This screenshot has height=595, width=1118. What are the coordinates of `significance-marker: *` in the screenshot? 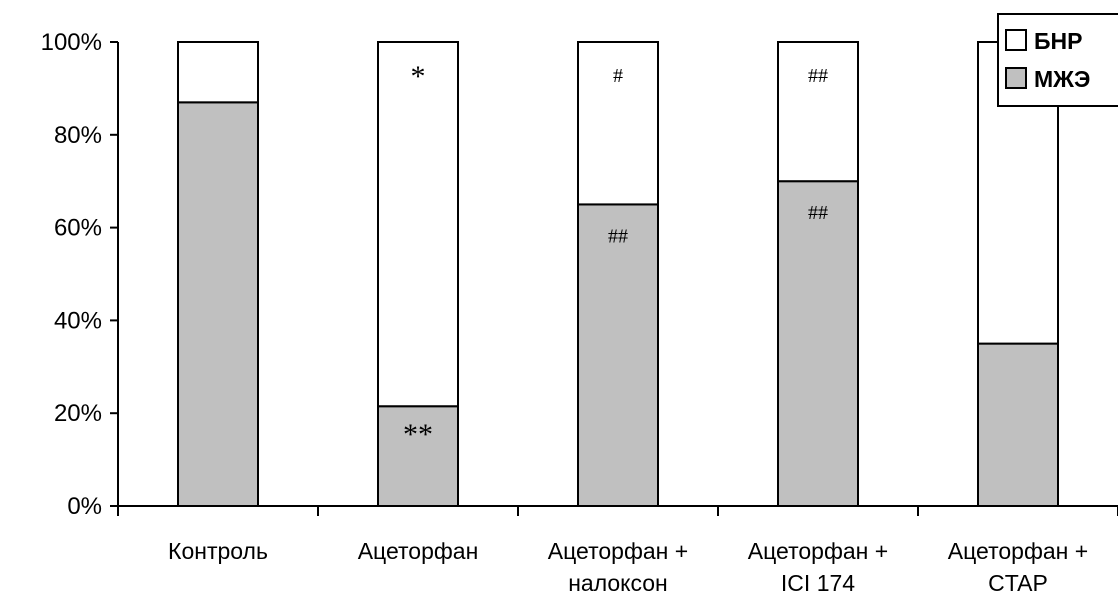 It's located at (418, 76).